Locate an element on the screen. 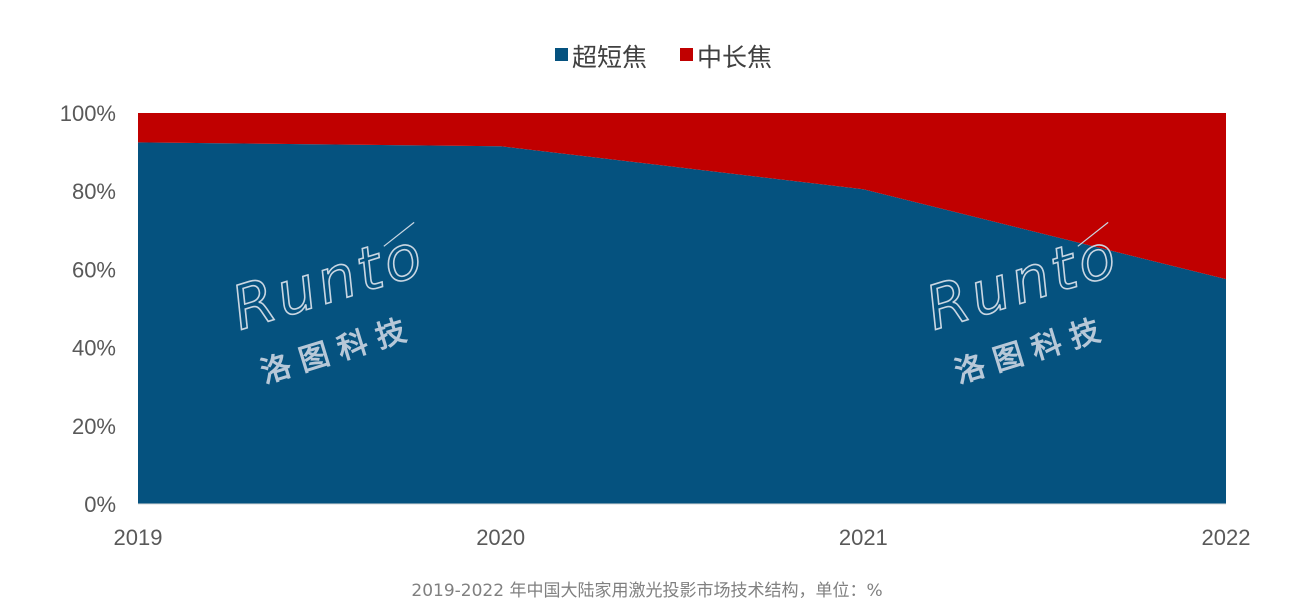 The image size is (1294, 614). x-axis: 2019 2020 2021 2022 is located at coordinates (682, 526).